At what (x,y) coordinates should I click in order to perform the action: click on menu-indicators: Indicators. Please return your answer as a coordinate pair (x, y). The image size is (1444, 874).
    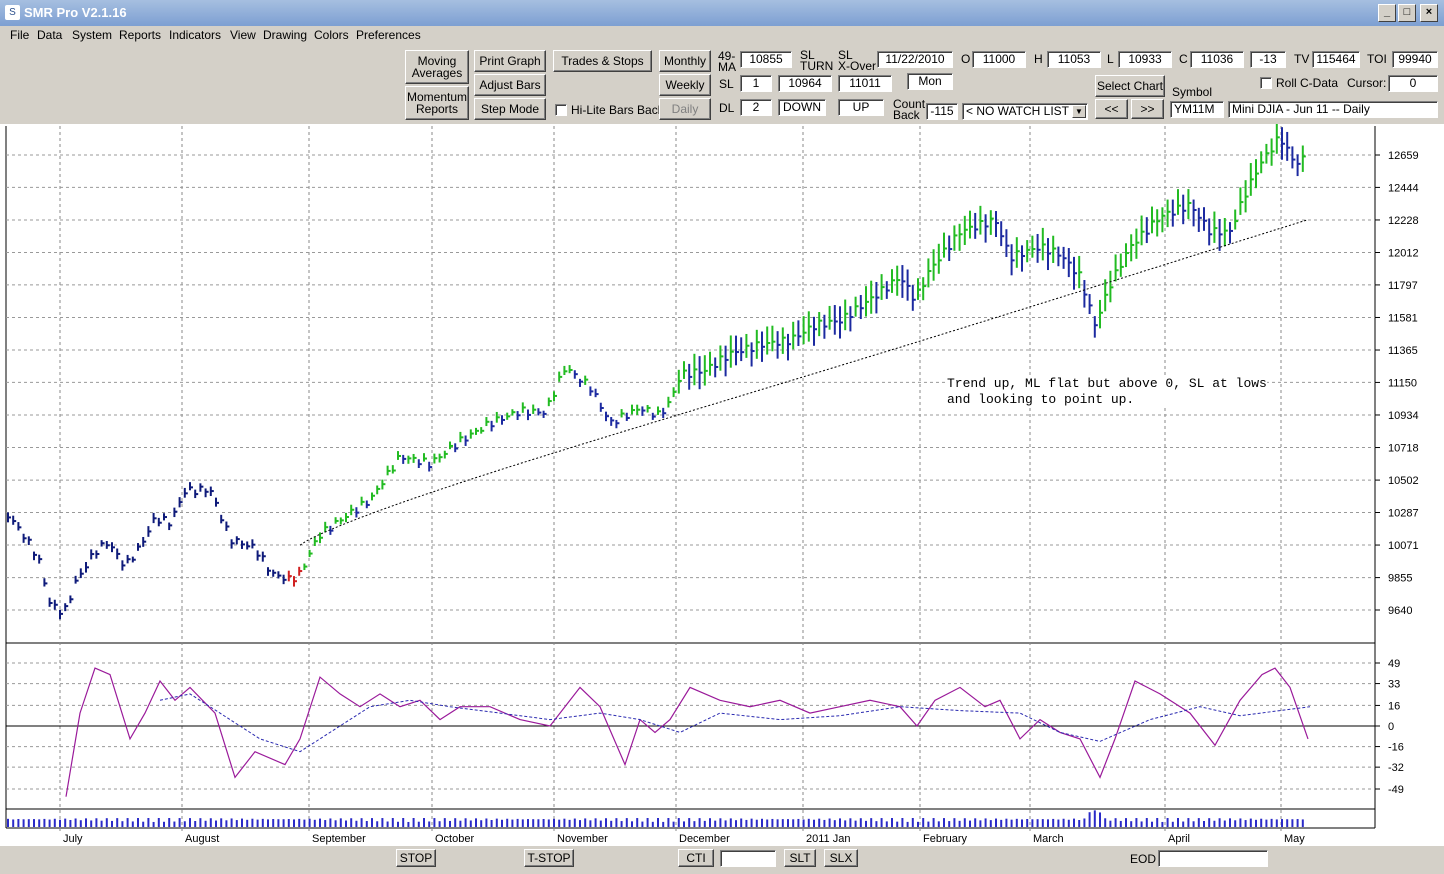
    Looking at the image, I should click on (195, 35).